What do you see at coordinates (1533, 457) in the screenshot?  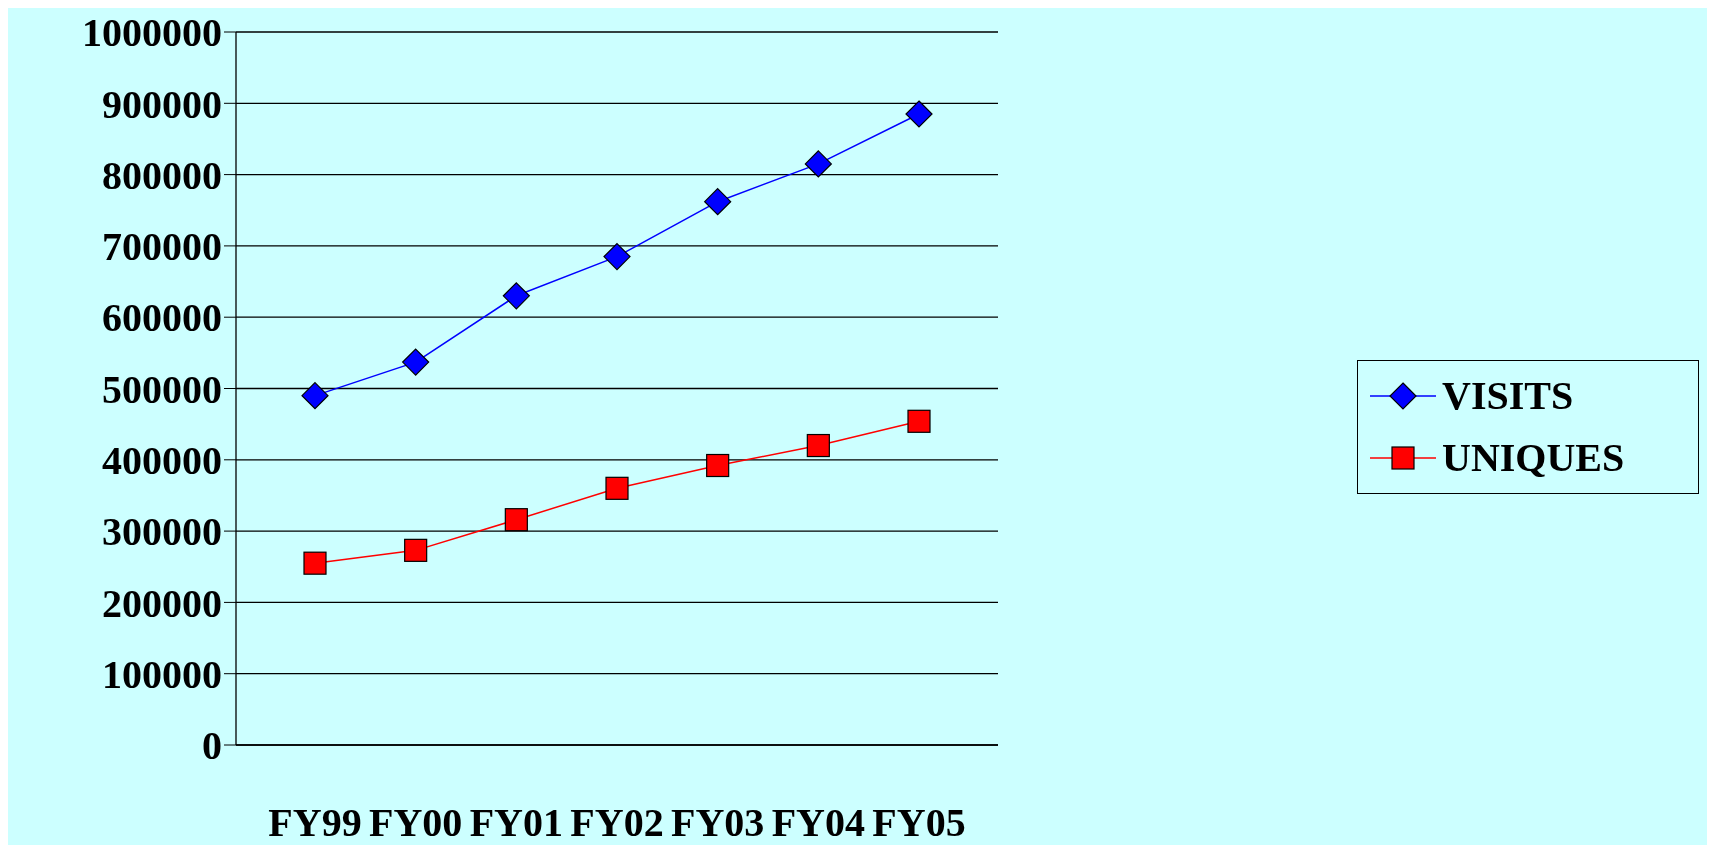 I see `legend-label: UNIQUES` at bounding box center [1533, 457].